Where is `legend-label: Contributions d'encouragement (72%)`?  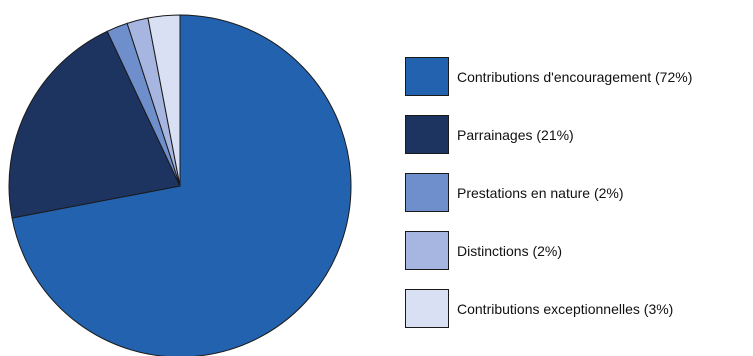
legend-label: Contributions d'encouragement (72%) is located at coordinates (575, 77).